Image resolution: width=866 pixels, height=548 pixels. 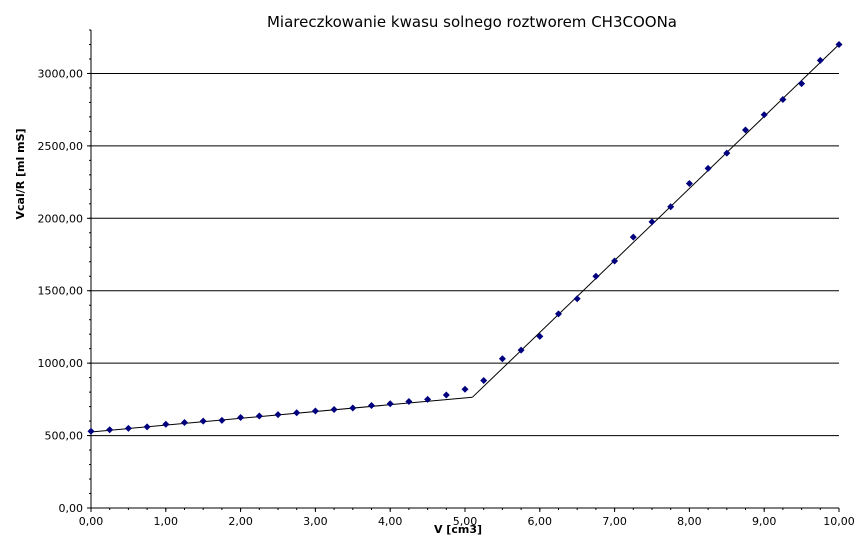 I want to click on x-tick-label: 4,00, so click(x=390, y=521).